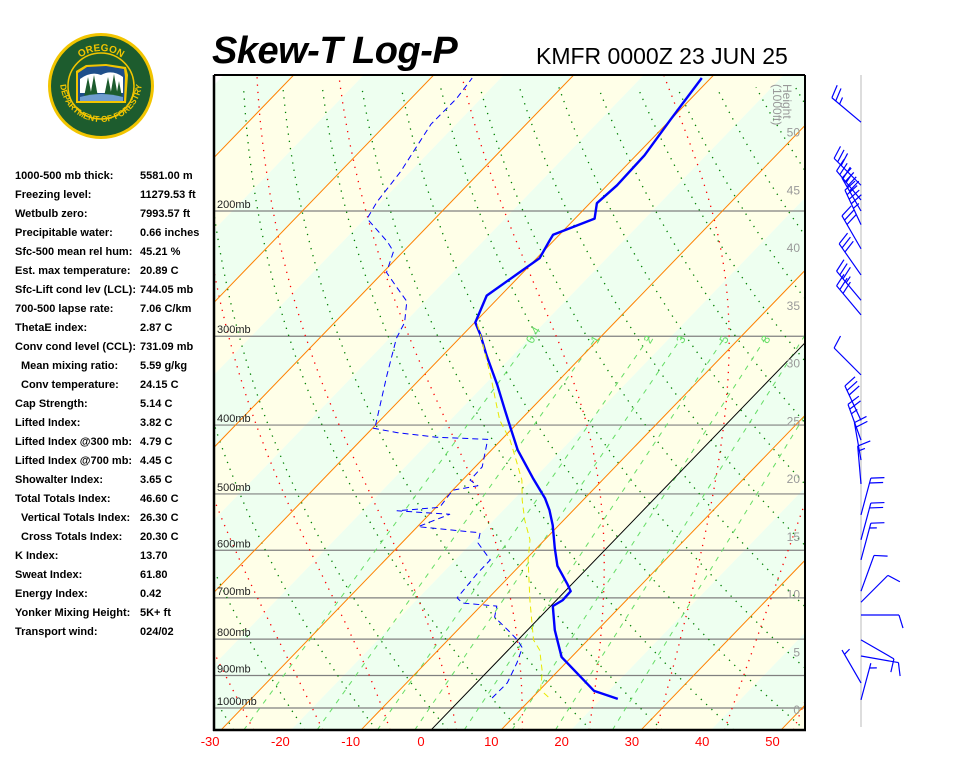 Image resolution: width=960 pixels, height=768 pixels. What do you see at coordinates (156, 442) in the screenshot?
I see `stat-value: 4.79 C` at bounding box center [156, 442].